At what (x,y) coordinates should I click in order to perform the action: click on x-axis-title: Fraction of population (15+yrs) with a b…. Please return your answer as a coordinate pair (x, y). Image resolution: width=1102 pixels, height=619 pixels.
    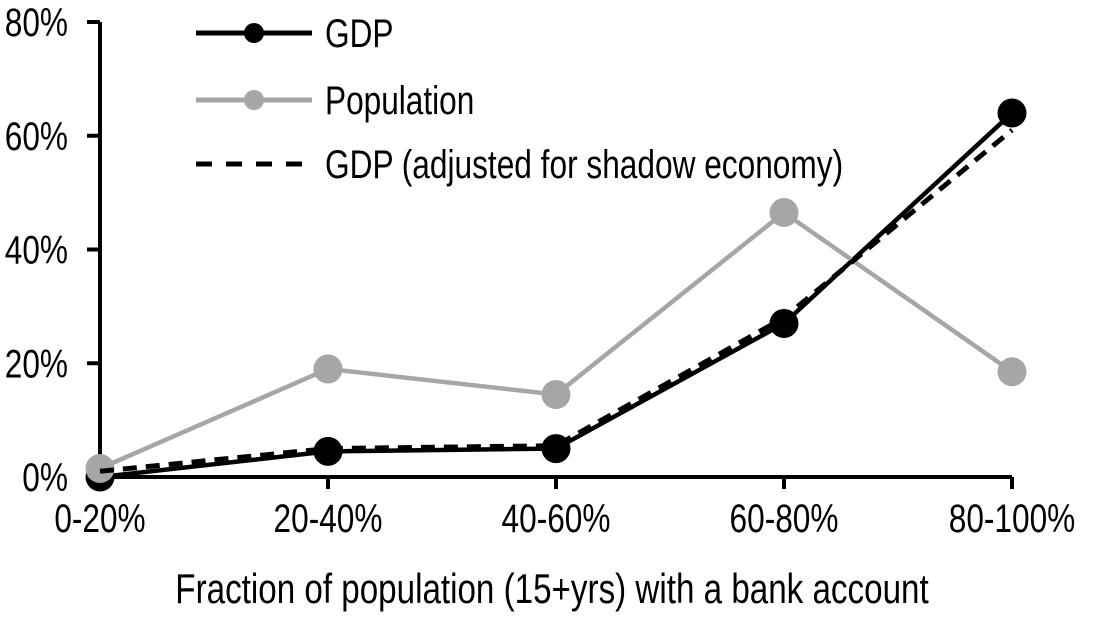
    Looking at the image, I should click on (552, 588).